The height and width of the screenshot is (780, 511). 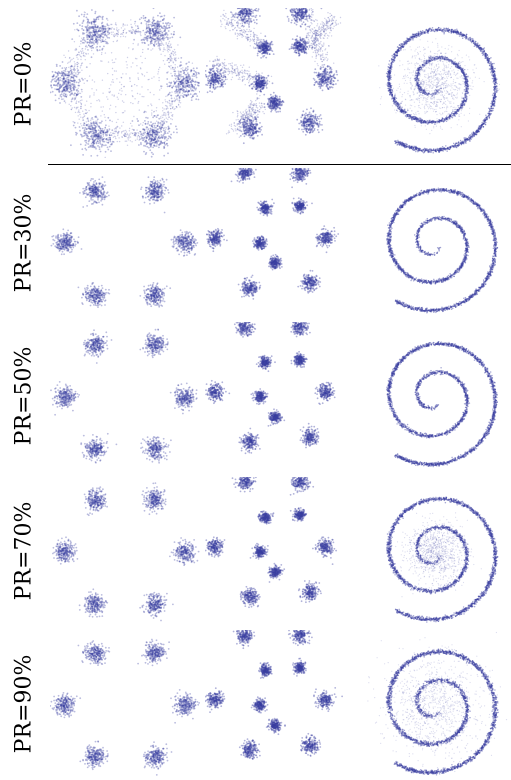 What do you see at coordinates (124, 242) in the screenshot?
I see `panel-pr30-hexagon` at bounding box center [124, 242].